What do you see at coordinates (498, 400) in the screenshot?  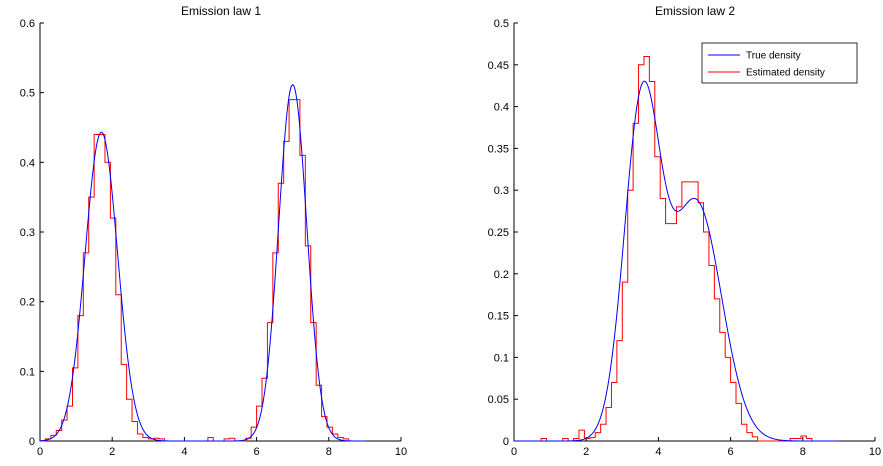 I see `y-tick-label: 0.05` at bounding box center [498, 400].